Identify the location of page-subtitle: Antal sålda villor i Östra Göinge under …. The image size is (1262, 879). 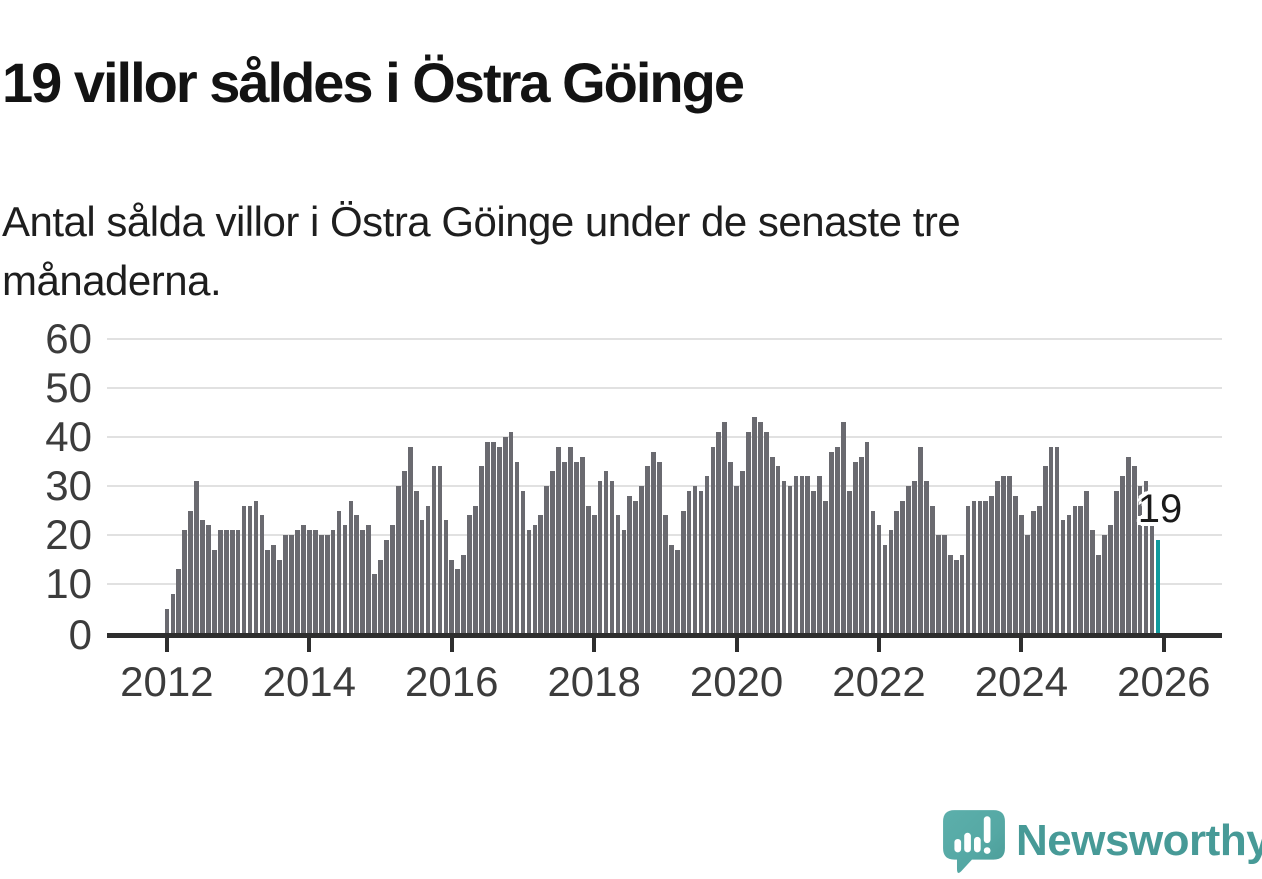
(481, 251).